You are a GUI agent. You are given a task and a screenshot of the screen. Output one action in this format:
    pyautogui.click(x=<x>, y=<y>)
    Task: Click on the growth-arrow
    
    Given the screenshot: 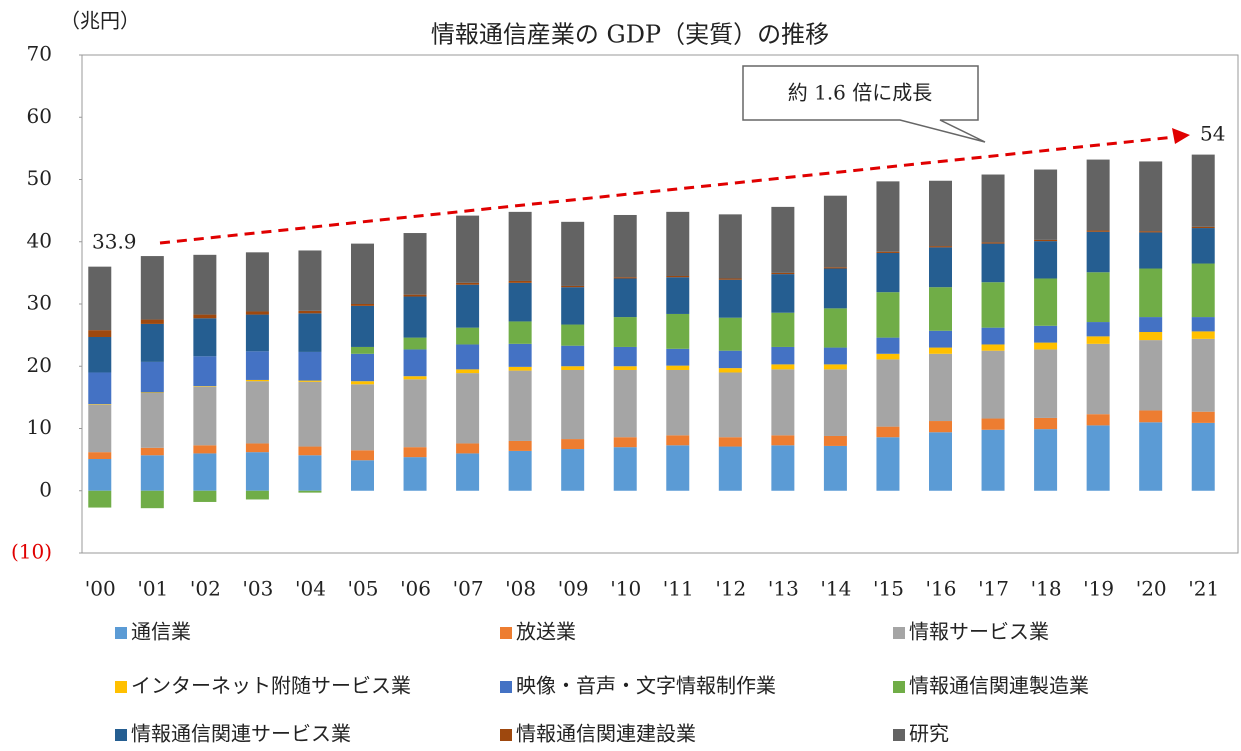 What is the action you would take?
    pyautogui.click(x=667, y=190)
    